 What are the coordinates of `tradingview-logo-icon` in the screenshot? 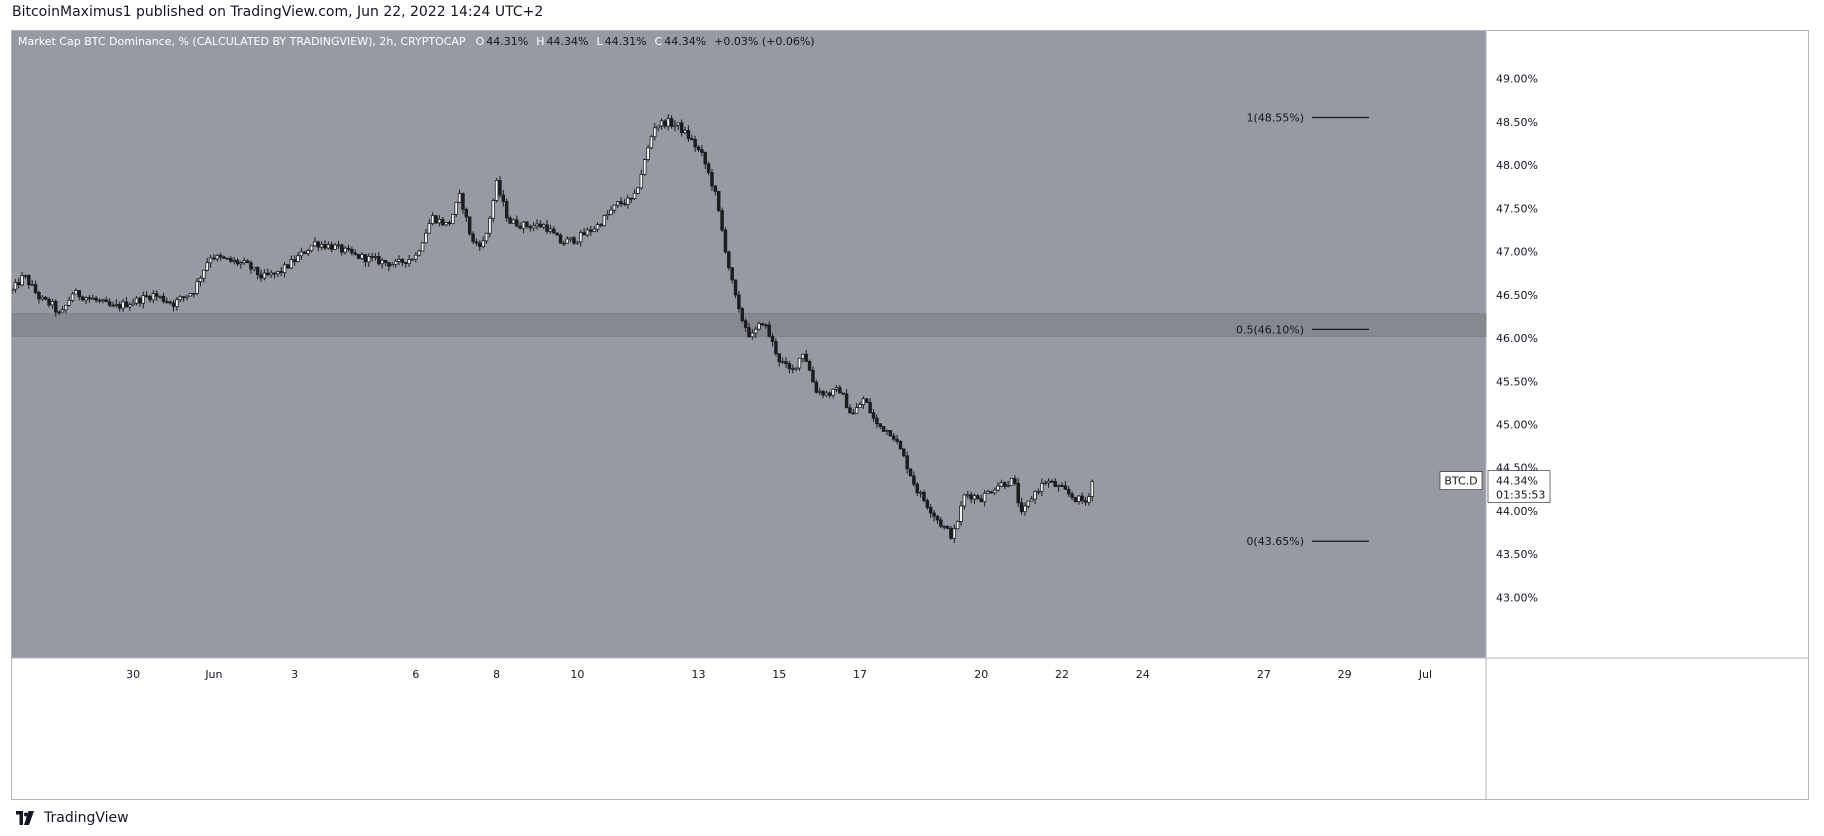 It's located at (25, 818).